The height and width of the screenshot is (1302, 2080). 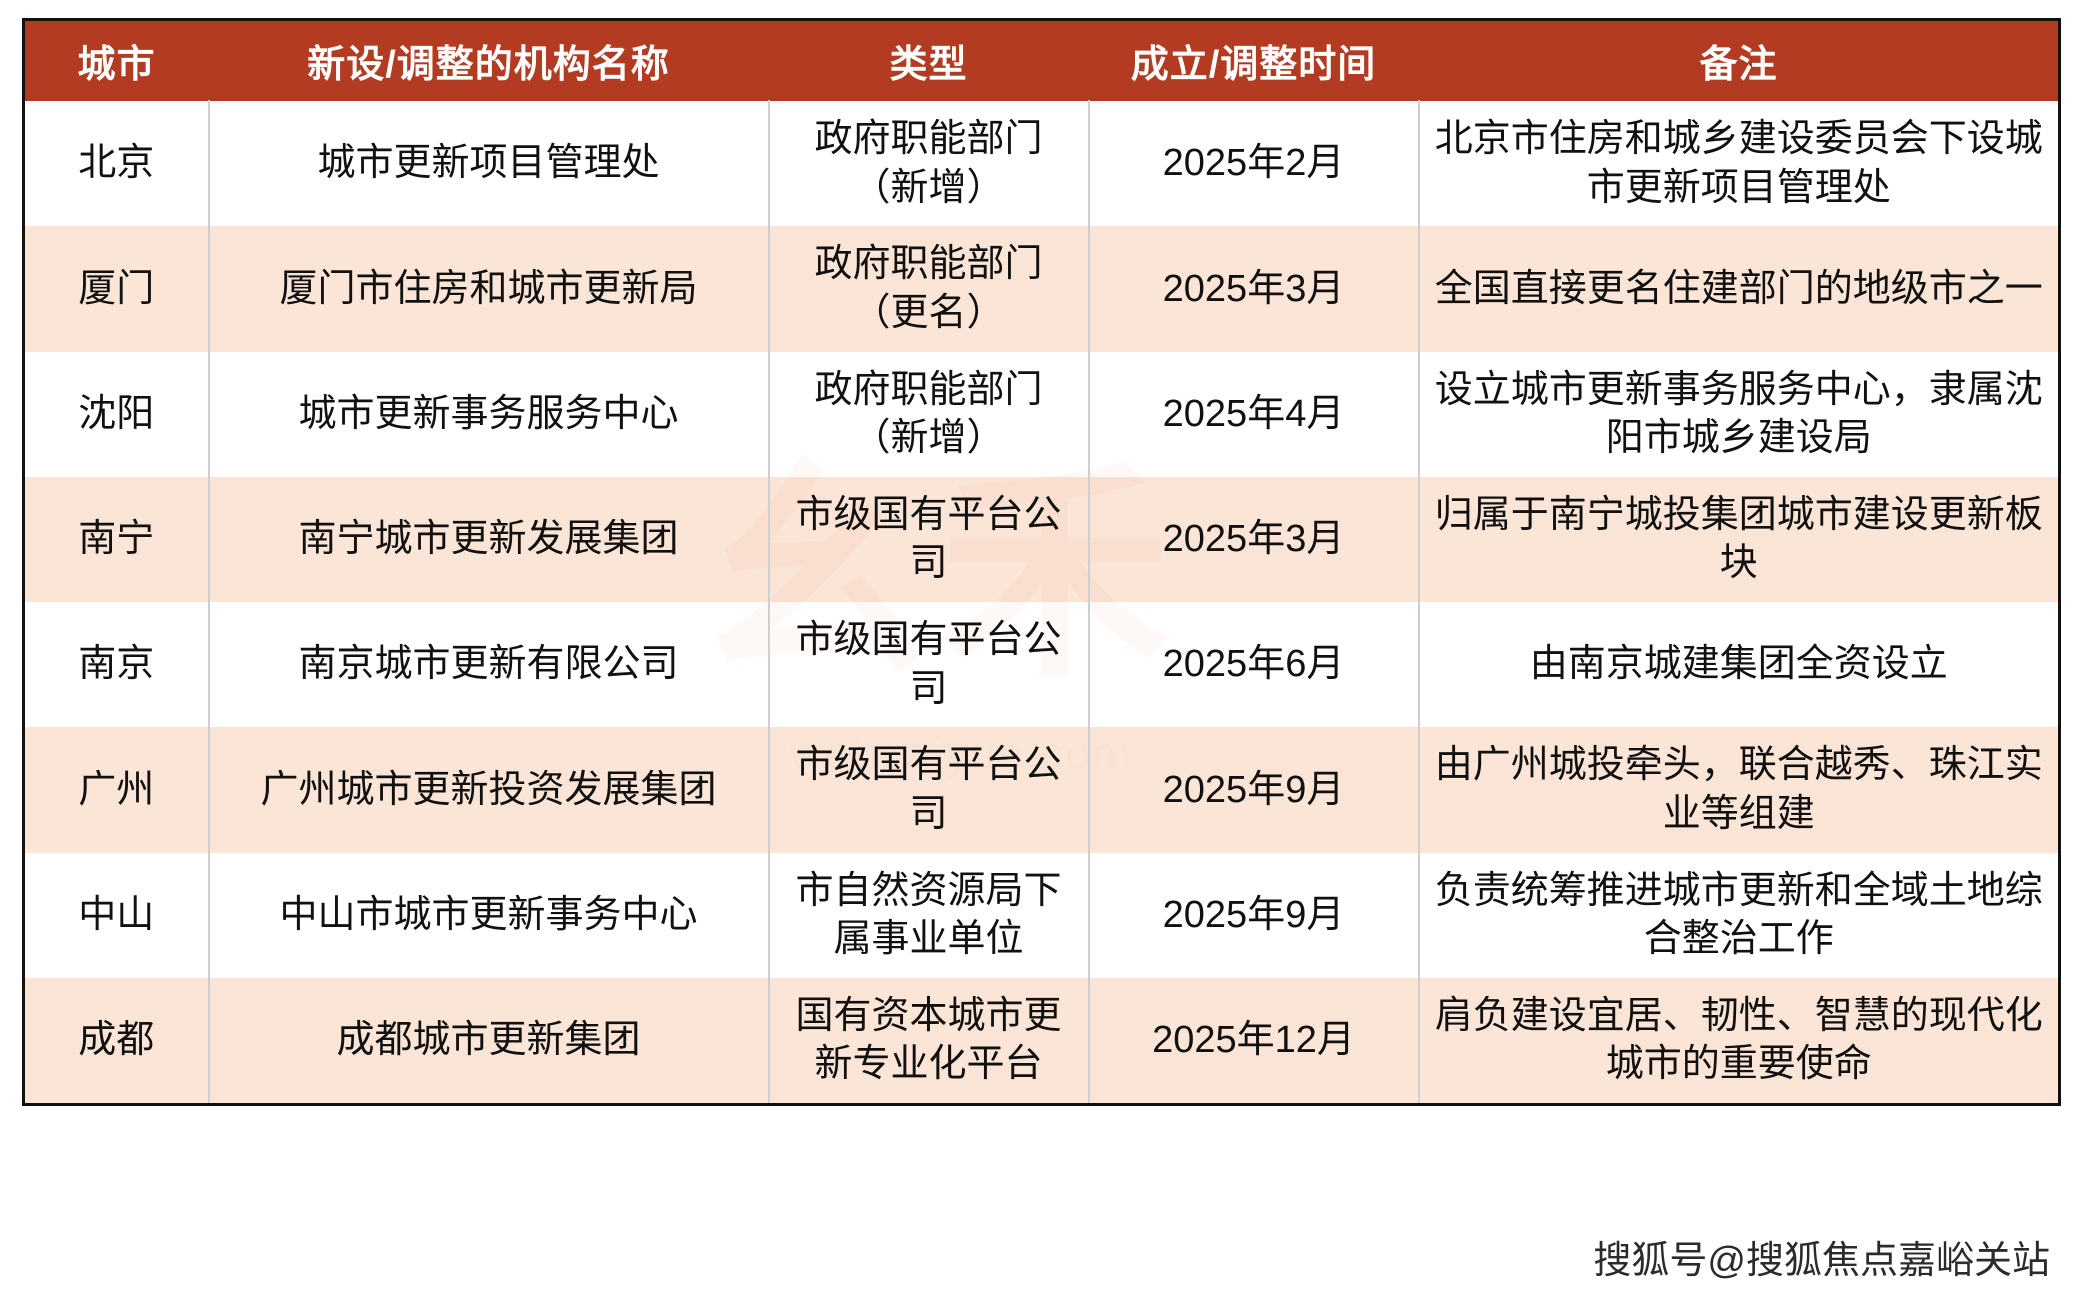 What do you see at coordinates (489, 289) in the screenshot?
I see `cell-org: 厦门市住房和城市更新局` at bounding box center [489, 289].